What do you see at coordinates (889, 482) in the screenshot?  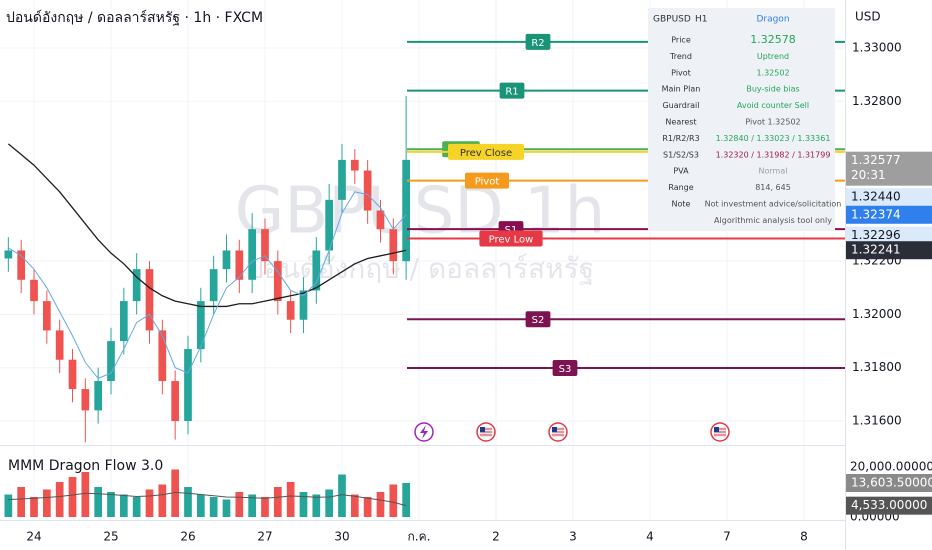 I see `volume-badge` at bounding box center [889, 482].